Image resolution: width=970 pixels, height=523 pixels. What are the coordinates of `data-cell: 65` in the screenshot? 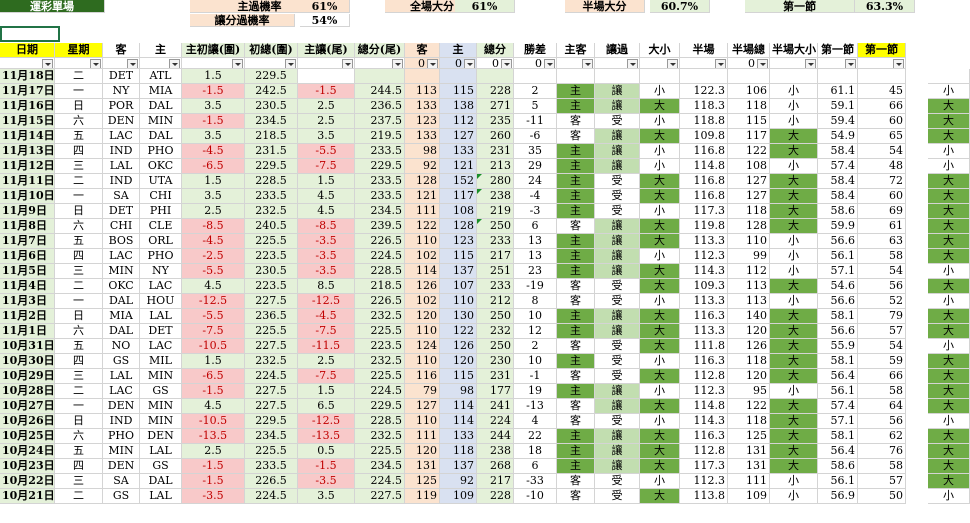 It's located at (882, 136).